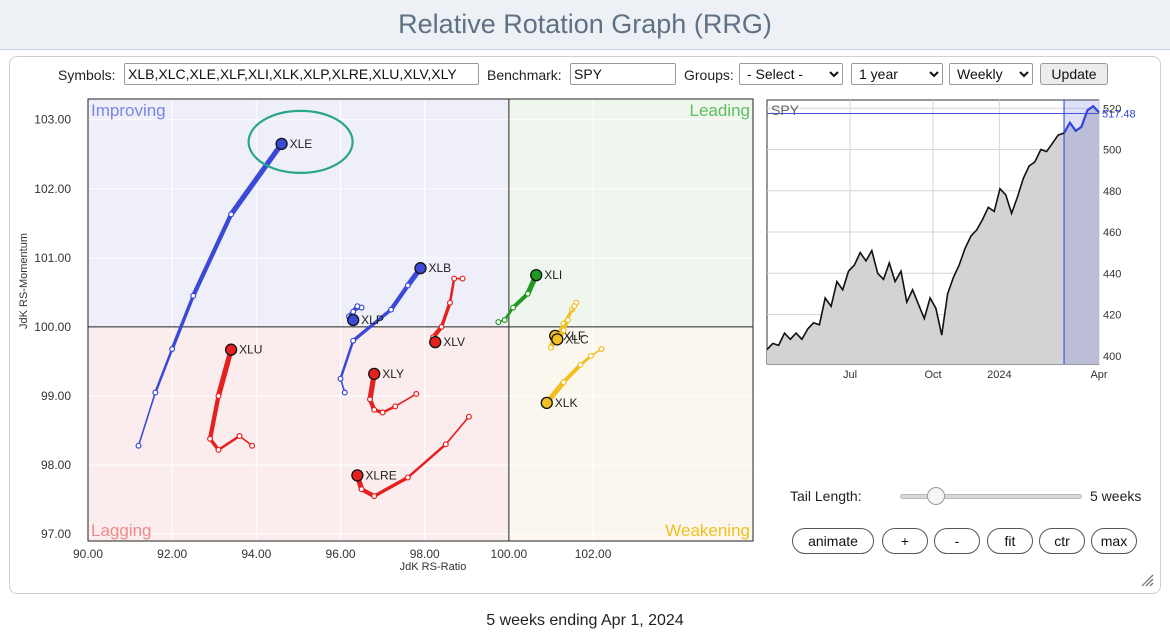 Image resolution: width=1170 pixels, height=636 pixels. What do you see at coordinates (574, 336) in the screenshot?
I see `series-label-xlf: XLF` at bounding box center [574, 336].